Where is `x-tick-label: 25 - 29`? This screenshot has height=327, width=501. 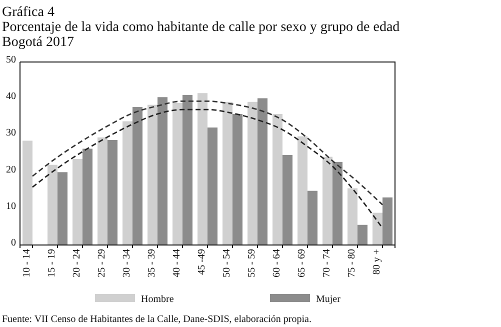
x-tick-label: 25 - 29 is located at coordinates (102, 263).